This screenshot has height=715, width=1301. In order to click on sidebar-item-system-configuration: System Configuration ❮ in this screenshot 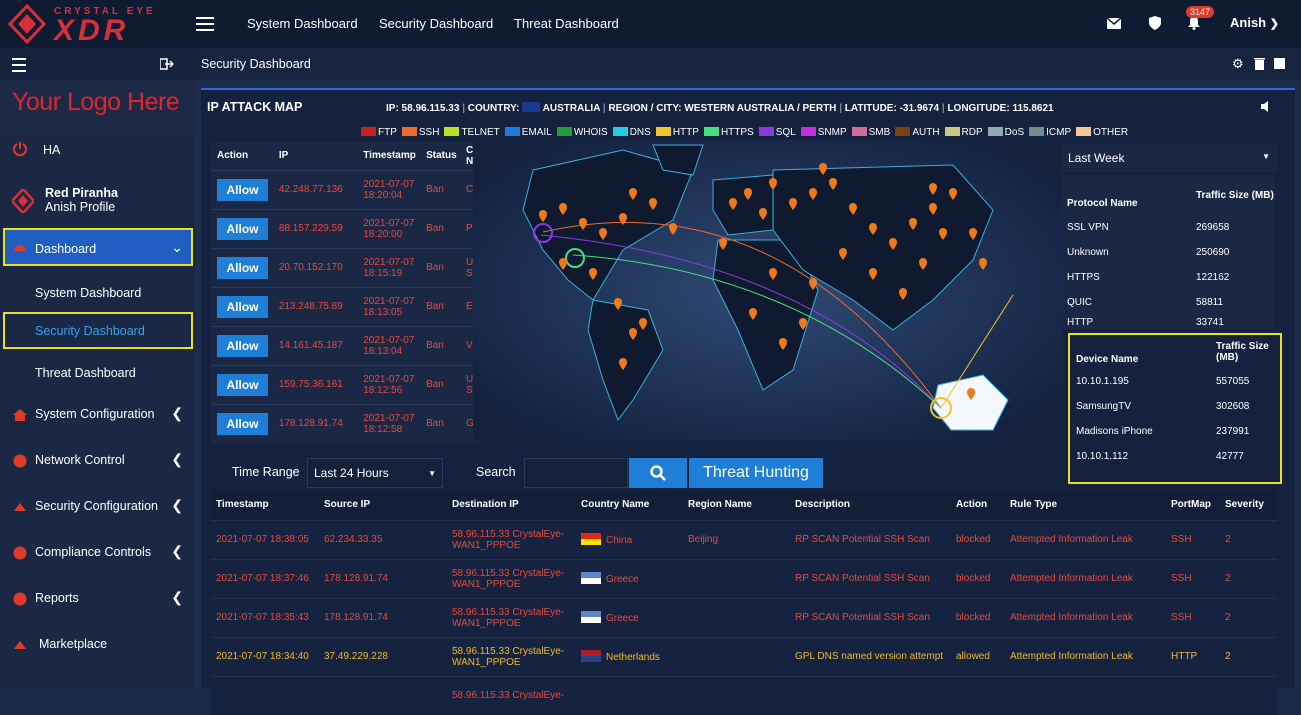, I will do `click(97, 415)`.